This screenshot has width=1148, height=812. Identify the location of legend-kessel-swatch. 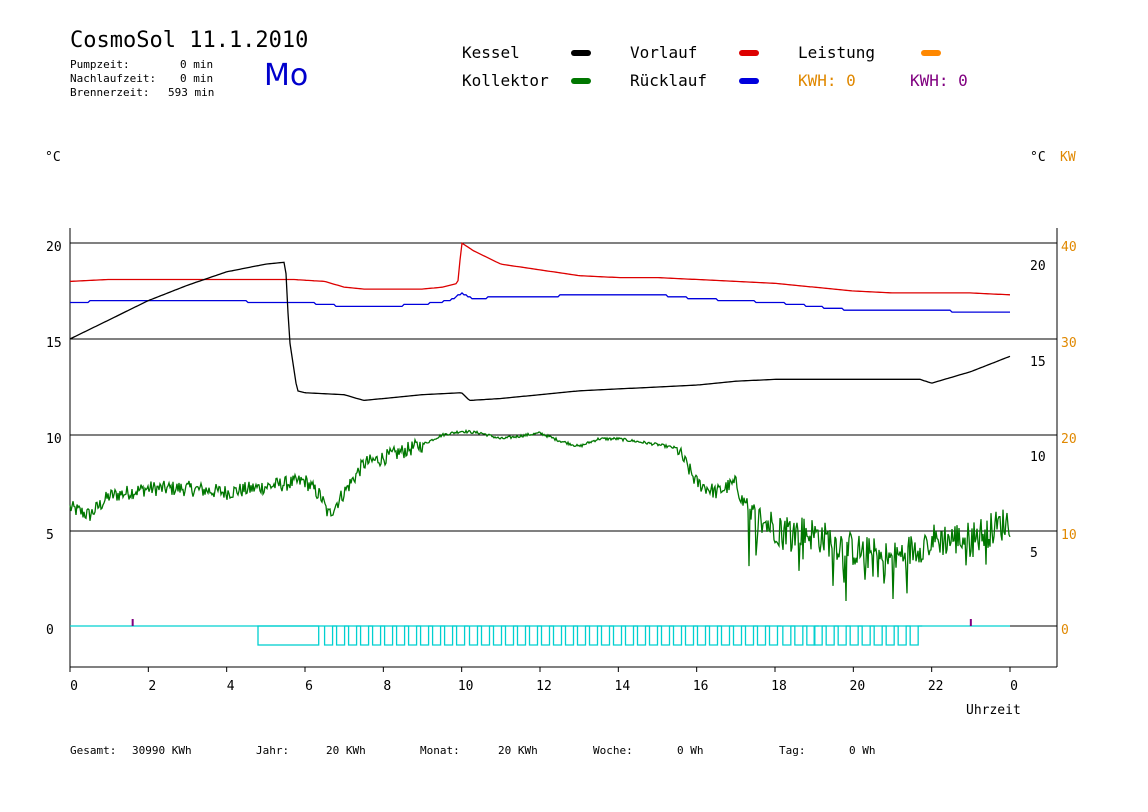
(581, 53).